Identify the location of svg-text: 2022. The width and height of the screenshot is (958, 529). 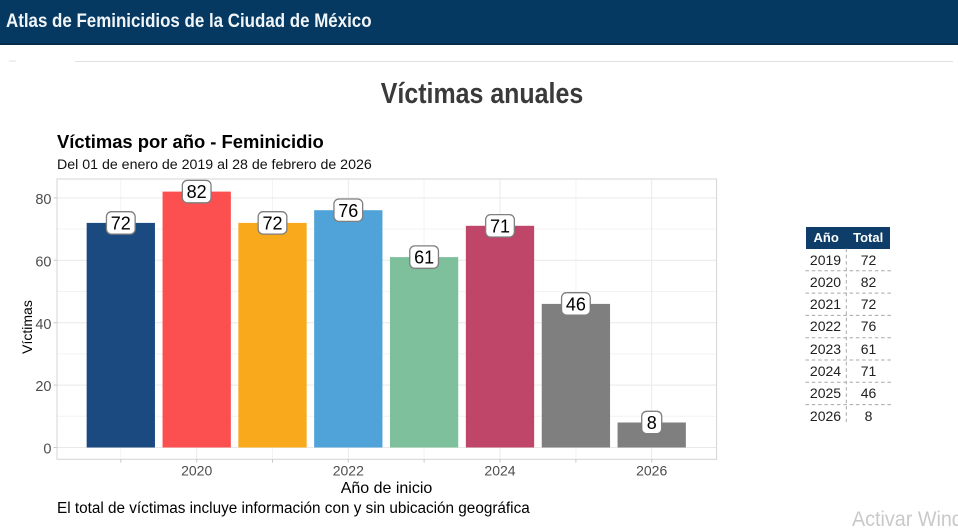
(348, 471).